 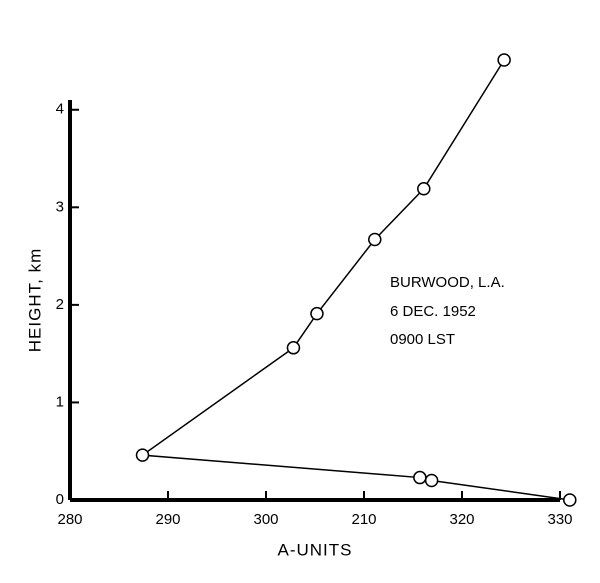 What do you see at coordinates (167, 519) in the screenshot?
I see `x-tick-label: 290` at bounding box center [167, 519].